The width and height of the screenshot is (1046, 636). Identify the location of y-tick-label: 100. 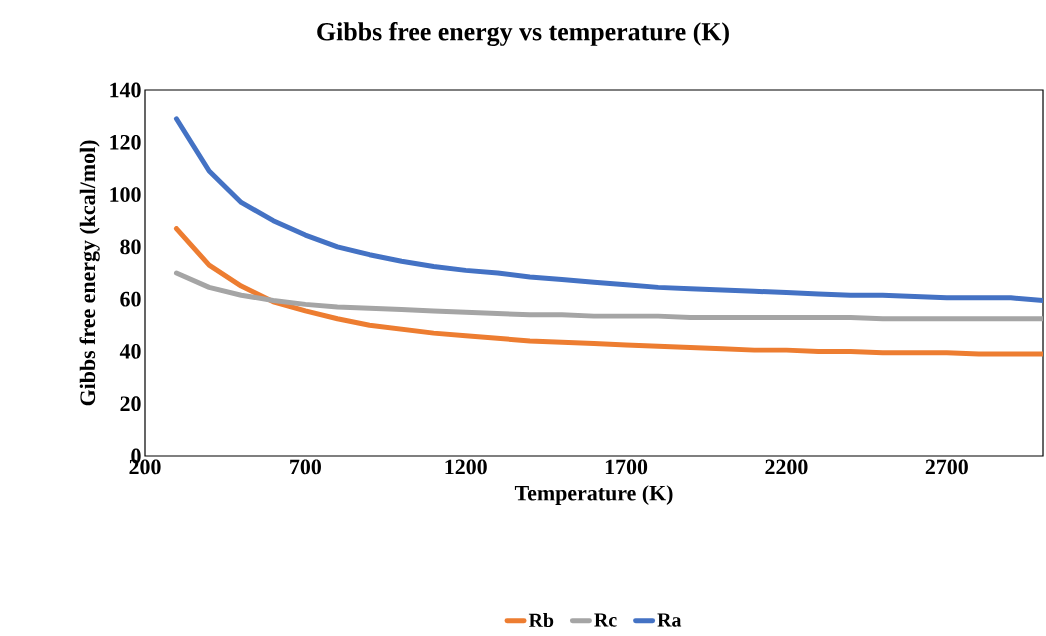
(125, 194).